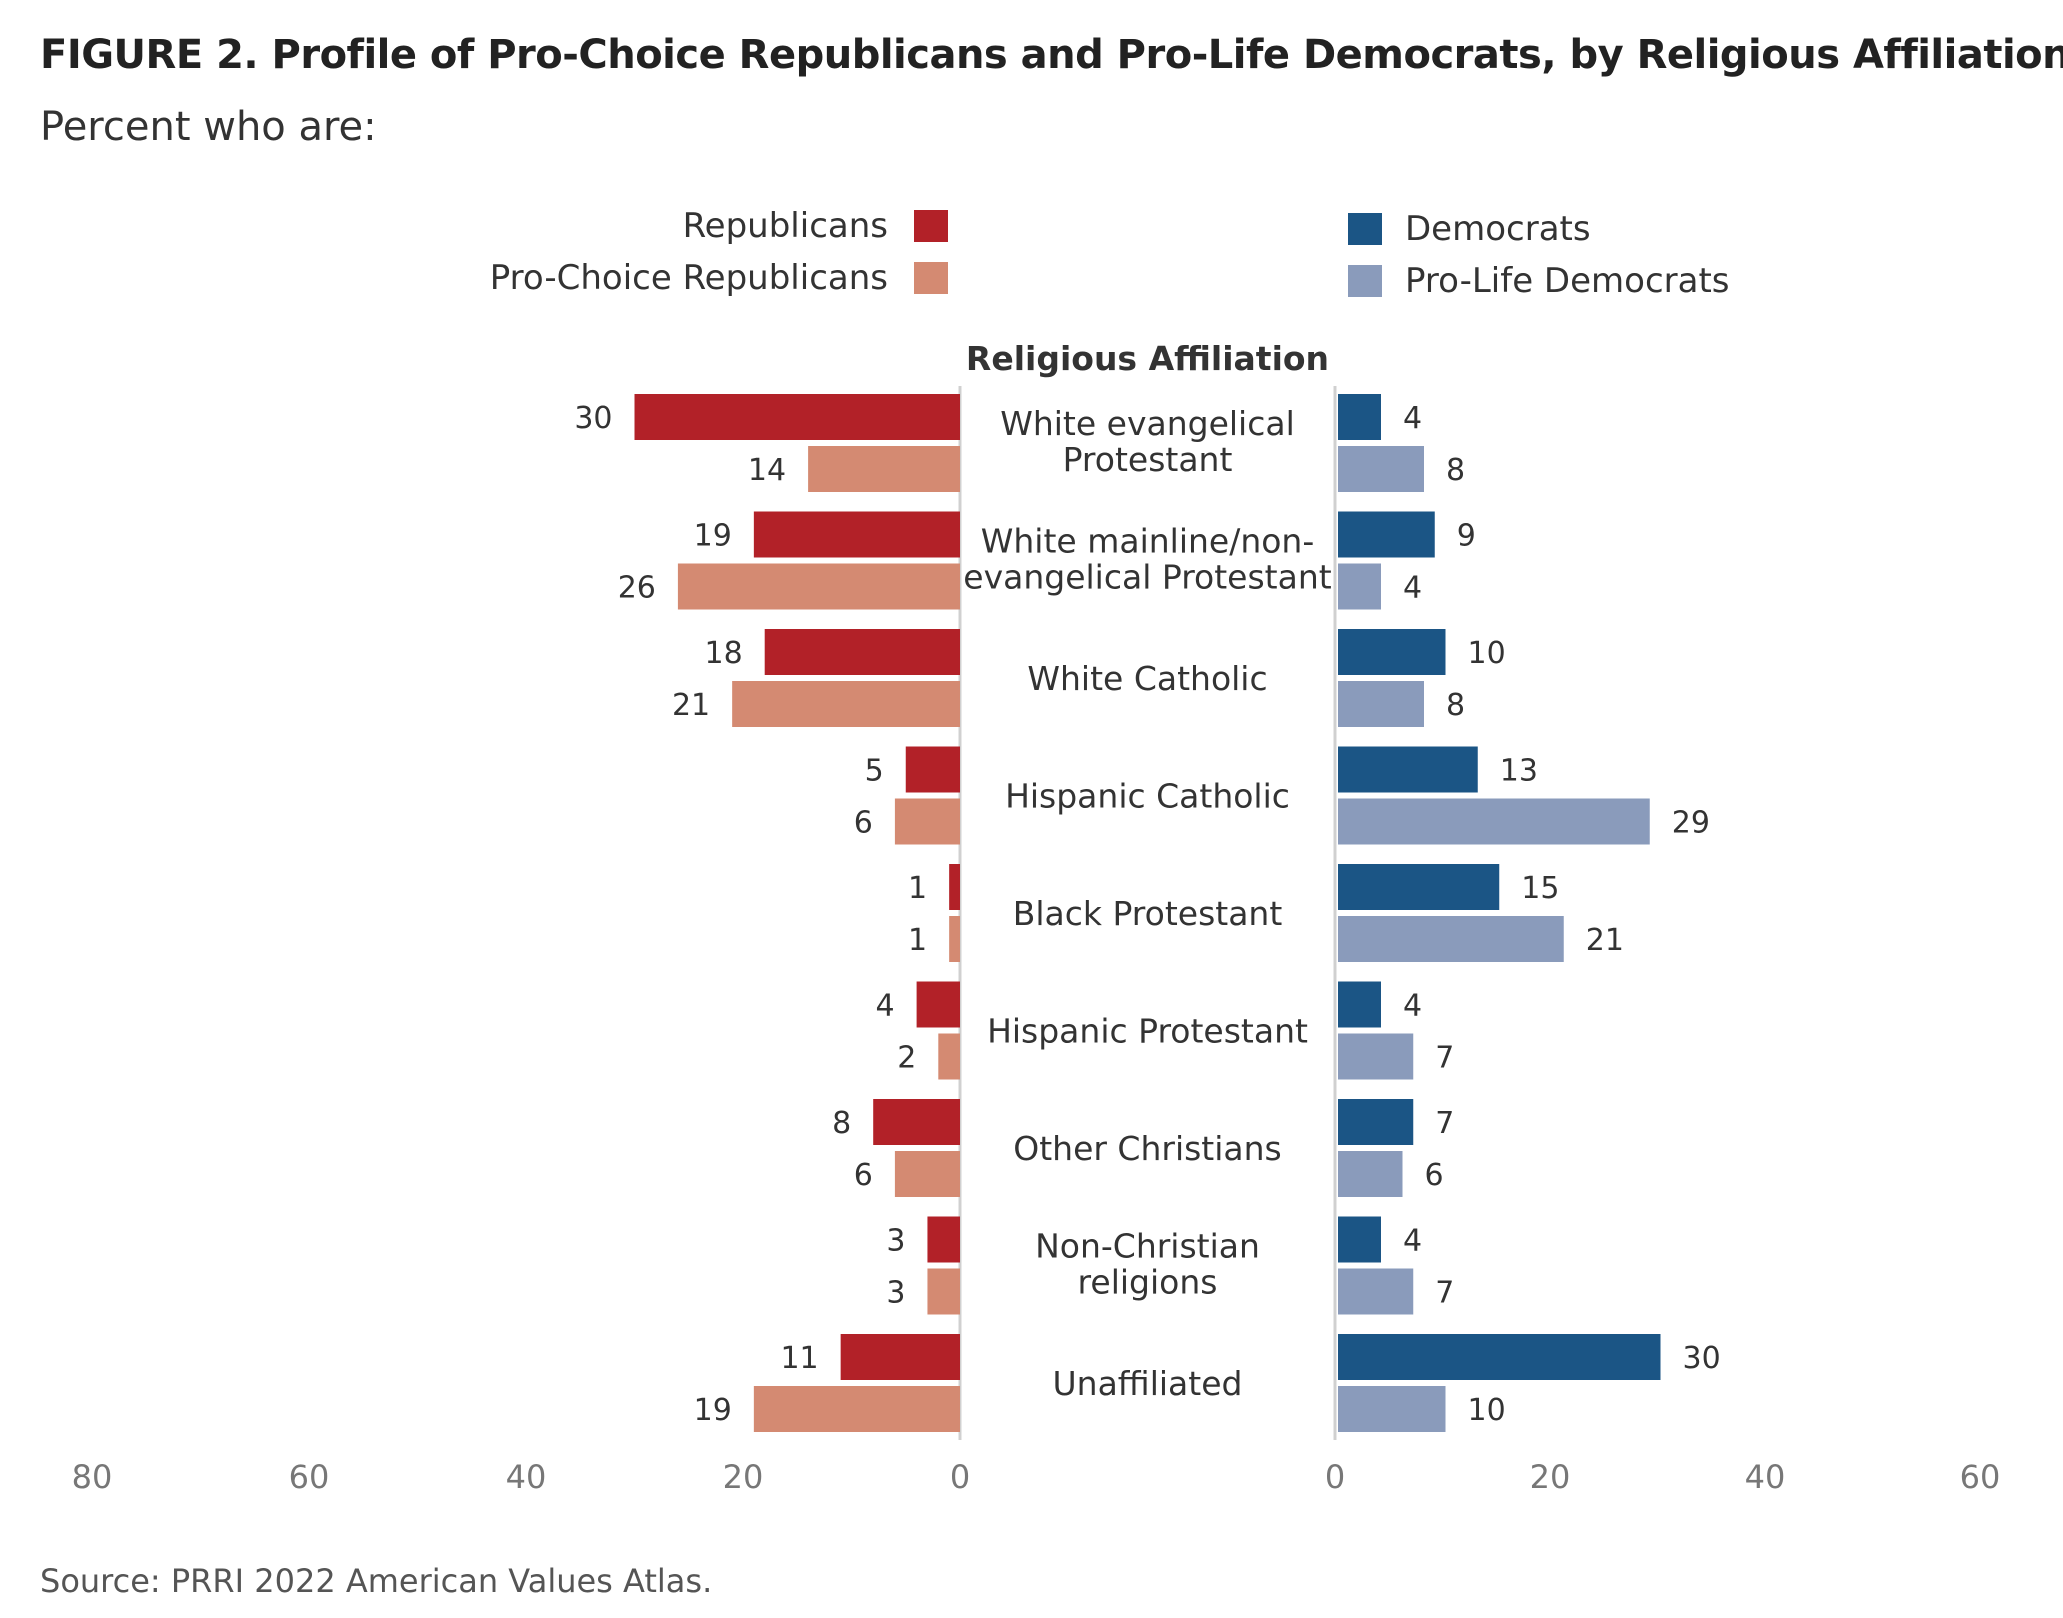 The height and width of the screenshot is (1618, 2063). I want to click on data-label-right: 15, so click(1540, 888).